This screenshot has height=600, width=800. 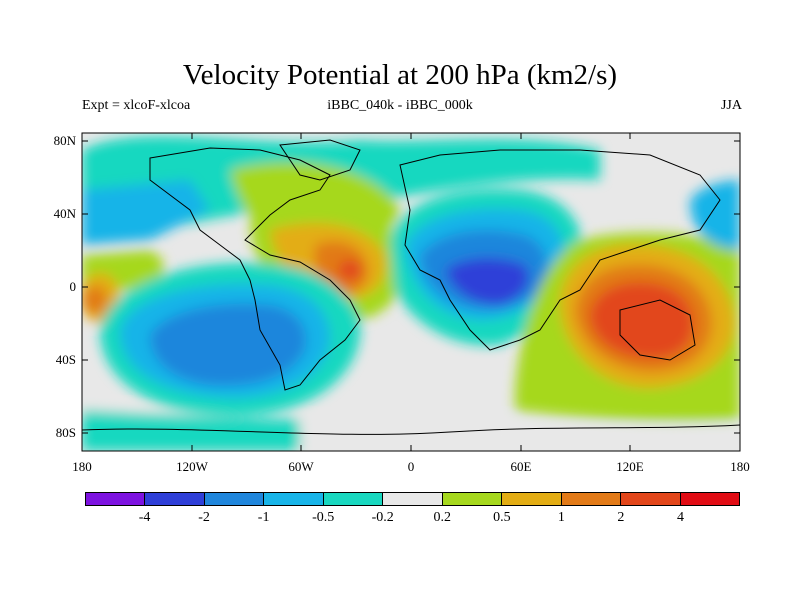 What do you see at coordinates (136, 105) in the screenshot?
I see `experiment-label: Expt = xlcoF-xlcoa` at bounding box center [136, 105].